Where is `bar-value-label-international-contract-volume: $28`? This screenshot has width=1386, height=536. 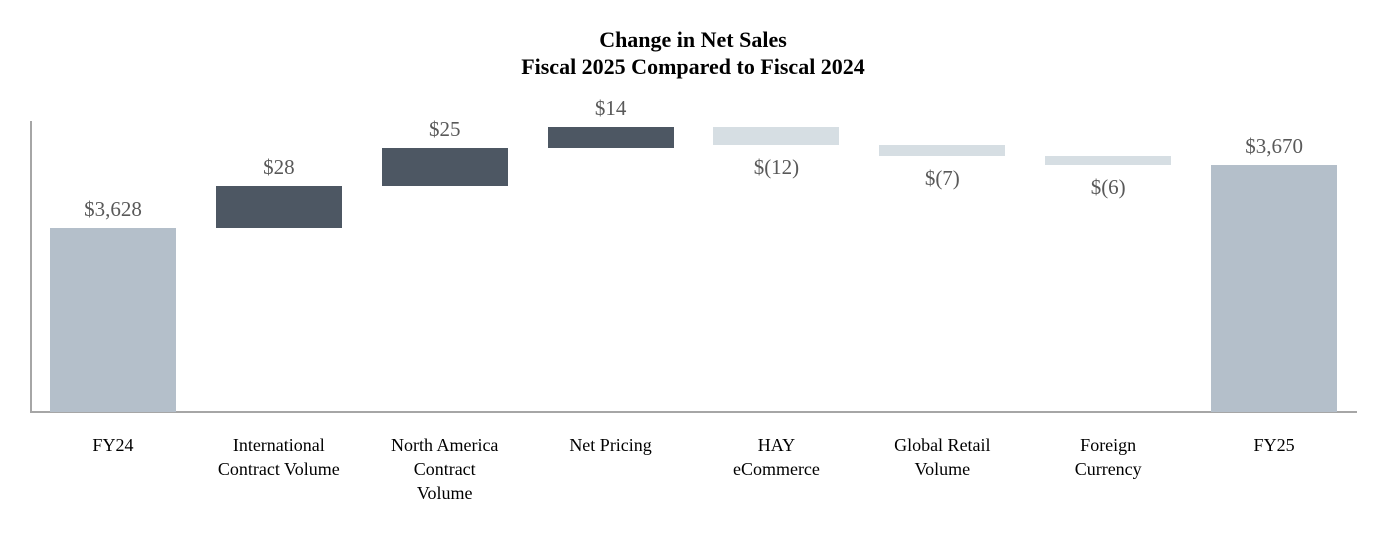 bar-value-label-international-contract-volume: $28 is located at coordinates (279, 166).